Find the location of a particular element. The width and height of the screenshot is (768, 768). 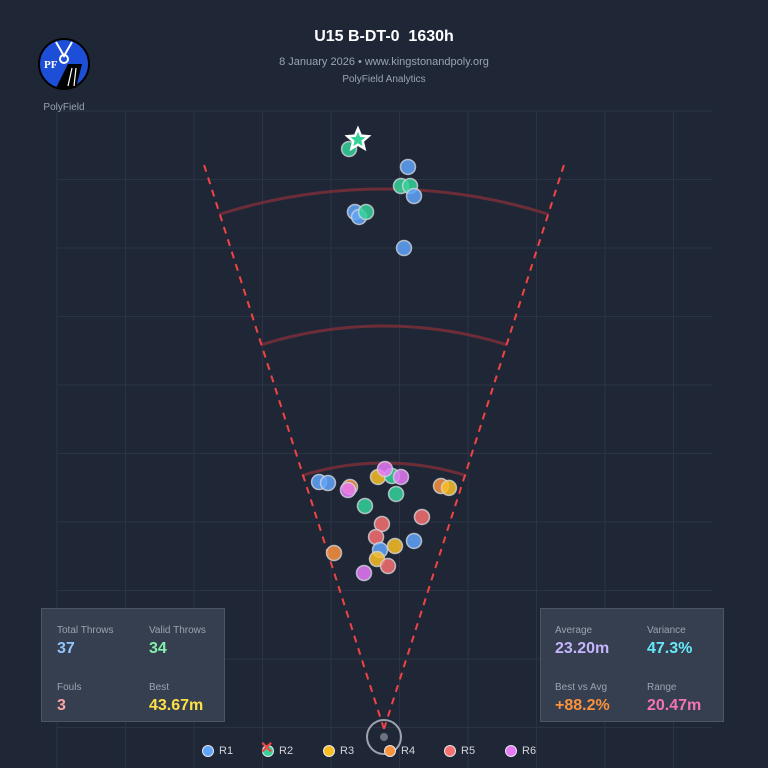

svg-text: PF is located at coordinates (51, 65).